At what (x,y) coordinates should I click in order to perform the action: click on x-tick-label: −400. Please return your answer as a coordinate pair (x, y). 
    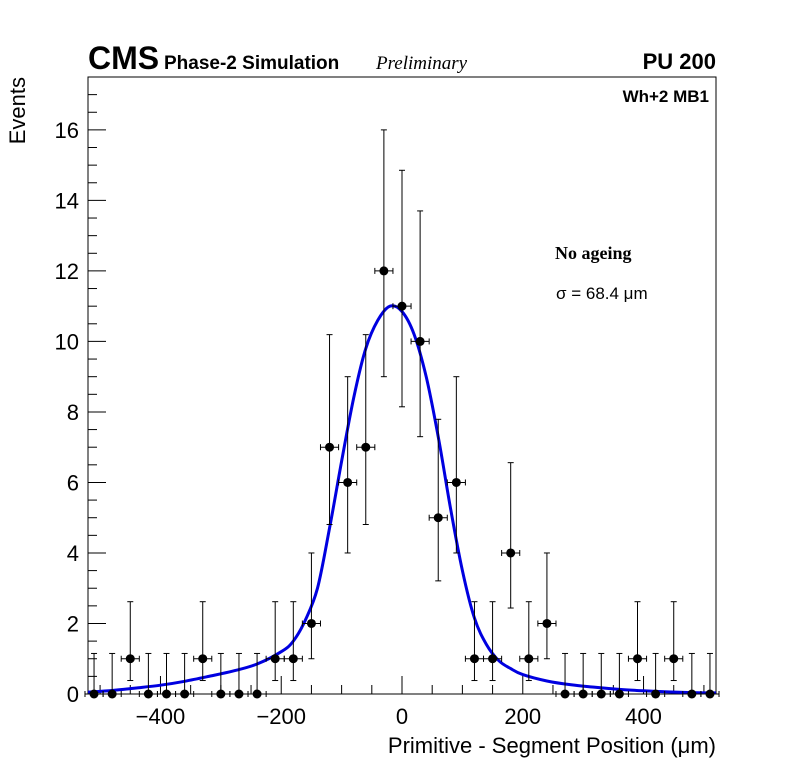
    Looking at the image, I should click on (161, 716).